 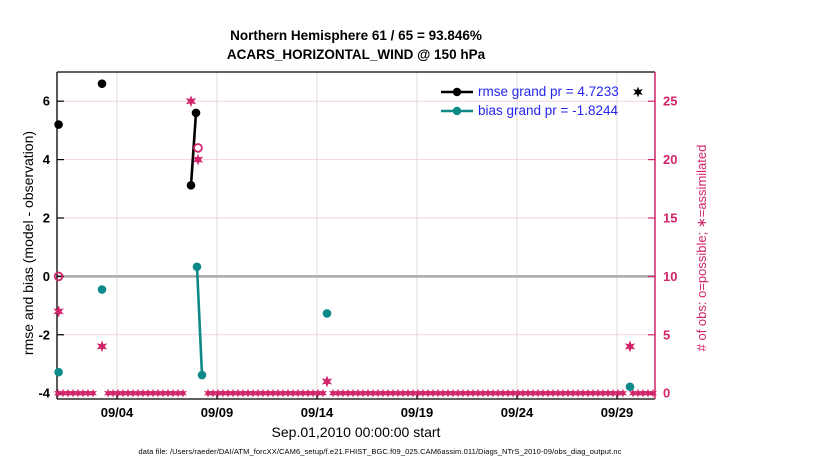 I want to click on legend-label-rmse: rmse grand pr = 4.7233, so click(x=548, y=91).